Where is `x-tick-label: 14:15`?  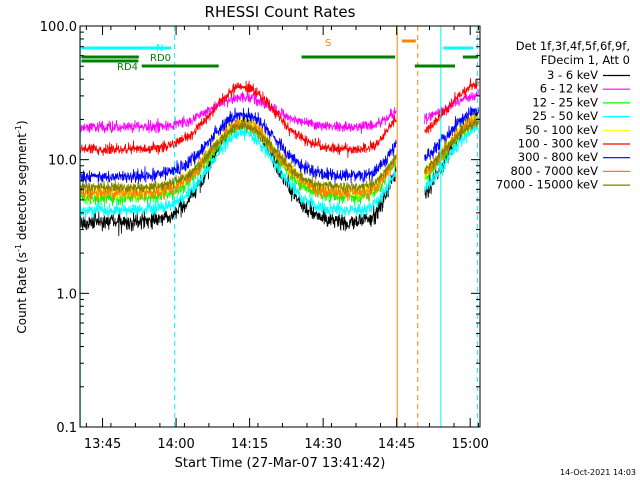 x-tick-label: 14:15 is located at coordinates (249, 444).